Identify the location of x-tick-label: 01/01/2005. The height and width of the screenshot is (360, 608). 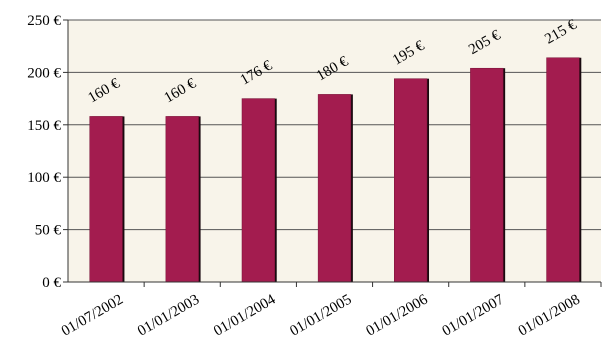
(320, 316).